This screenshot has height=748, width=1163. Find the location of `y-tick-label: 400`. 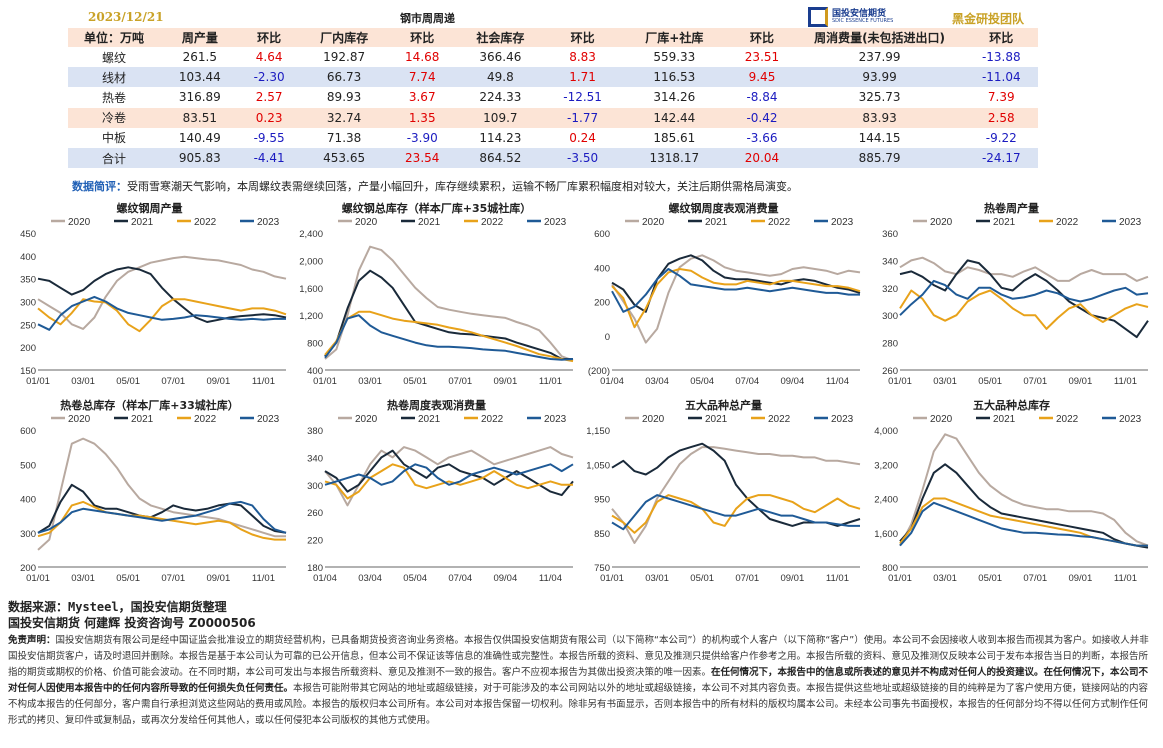

y-tick-label: 400 is located at coordinates (602, 268).